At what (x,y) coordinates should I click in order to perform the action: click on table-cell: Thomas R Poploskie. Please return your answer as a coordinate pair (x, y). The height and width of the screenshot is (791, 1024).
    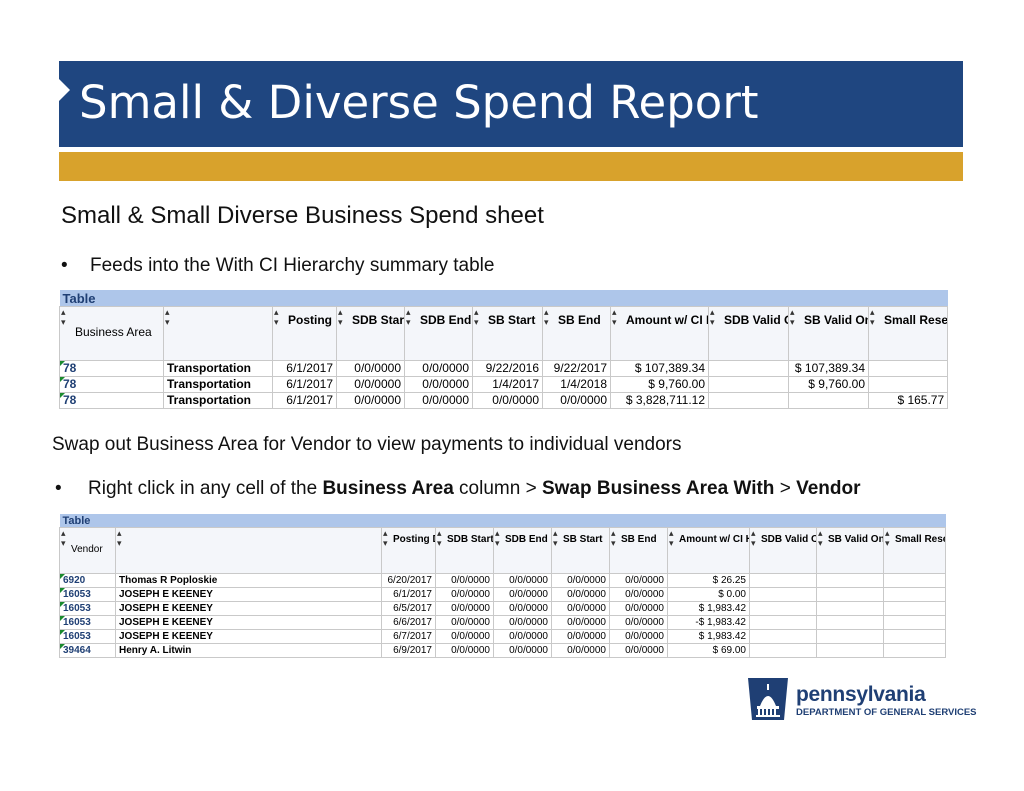
    Looking at the image, I should click on (248, 580).